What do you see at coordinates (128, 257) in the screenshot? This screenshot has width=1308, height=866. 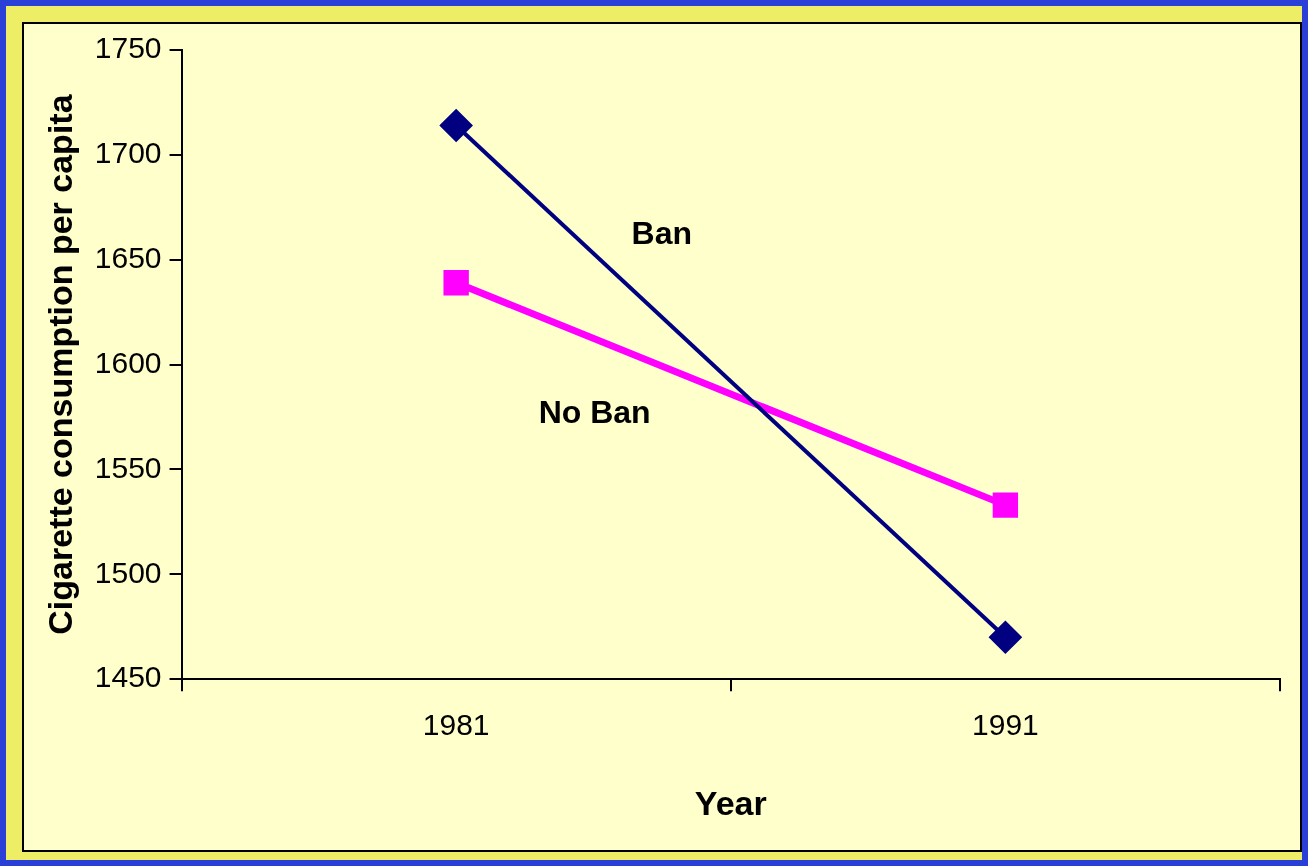 I see `y-tick-label: 1650` at bounding box center [128, 257].